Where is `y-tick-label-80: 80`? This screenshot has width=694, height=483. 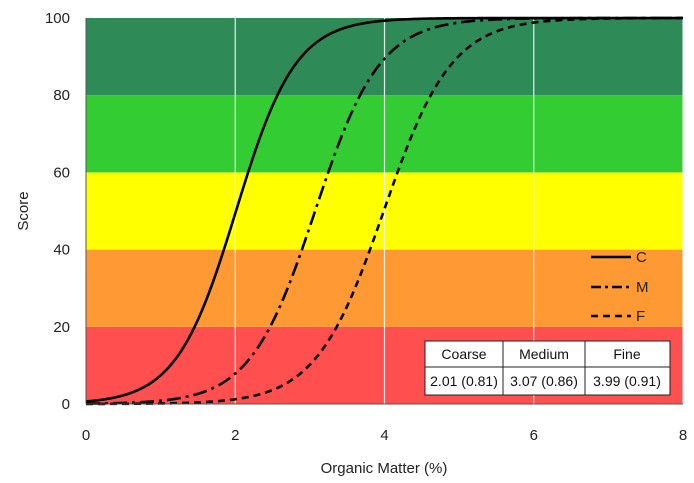 y-tick-label-80: 80 is located at coordinates (61, 95).